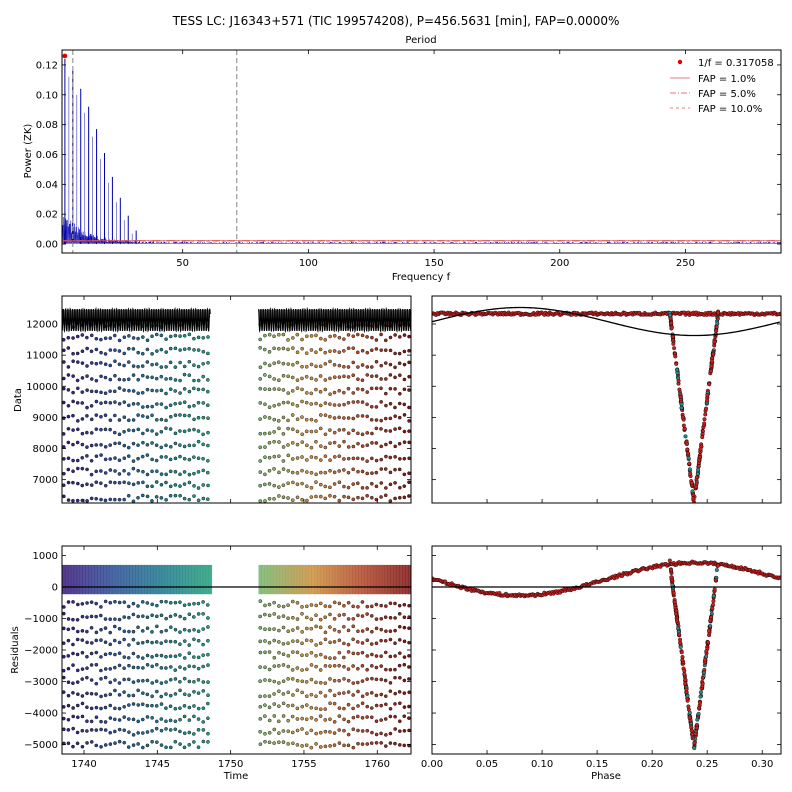  I want to click on data-time-ytick-label: 8000, so click(45, 449).